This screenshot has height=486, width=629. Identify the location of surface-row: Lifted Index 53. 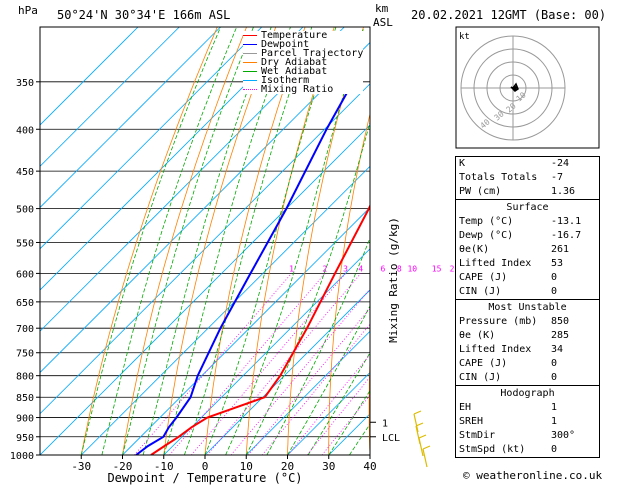
(527, 264).